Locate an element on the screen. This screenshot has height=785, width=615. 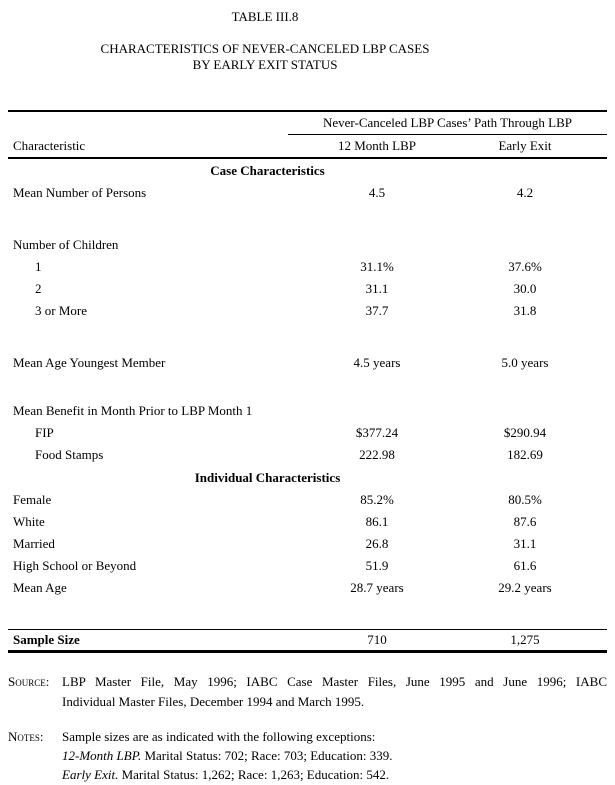
sample-size-12-month-lbp: 710 is located at coordinates (377, 639).